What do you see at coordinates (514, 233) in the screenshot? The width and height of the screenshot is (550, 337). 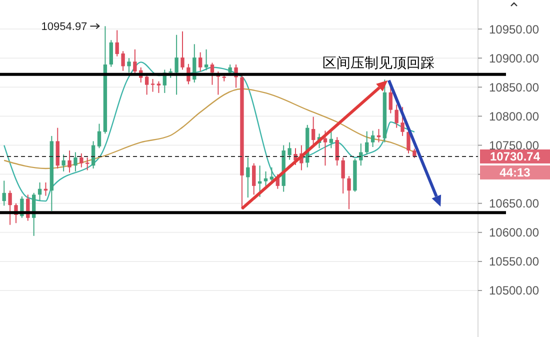 I see `y-tick-label: 10600.00` at bounding box center [514, 233].